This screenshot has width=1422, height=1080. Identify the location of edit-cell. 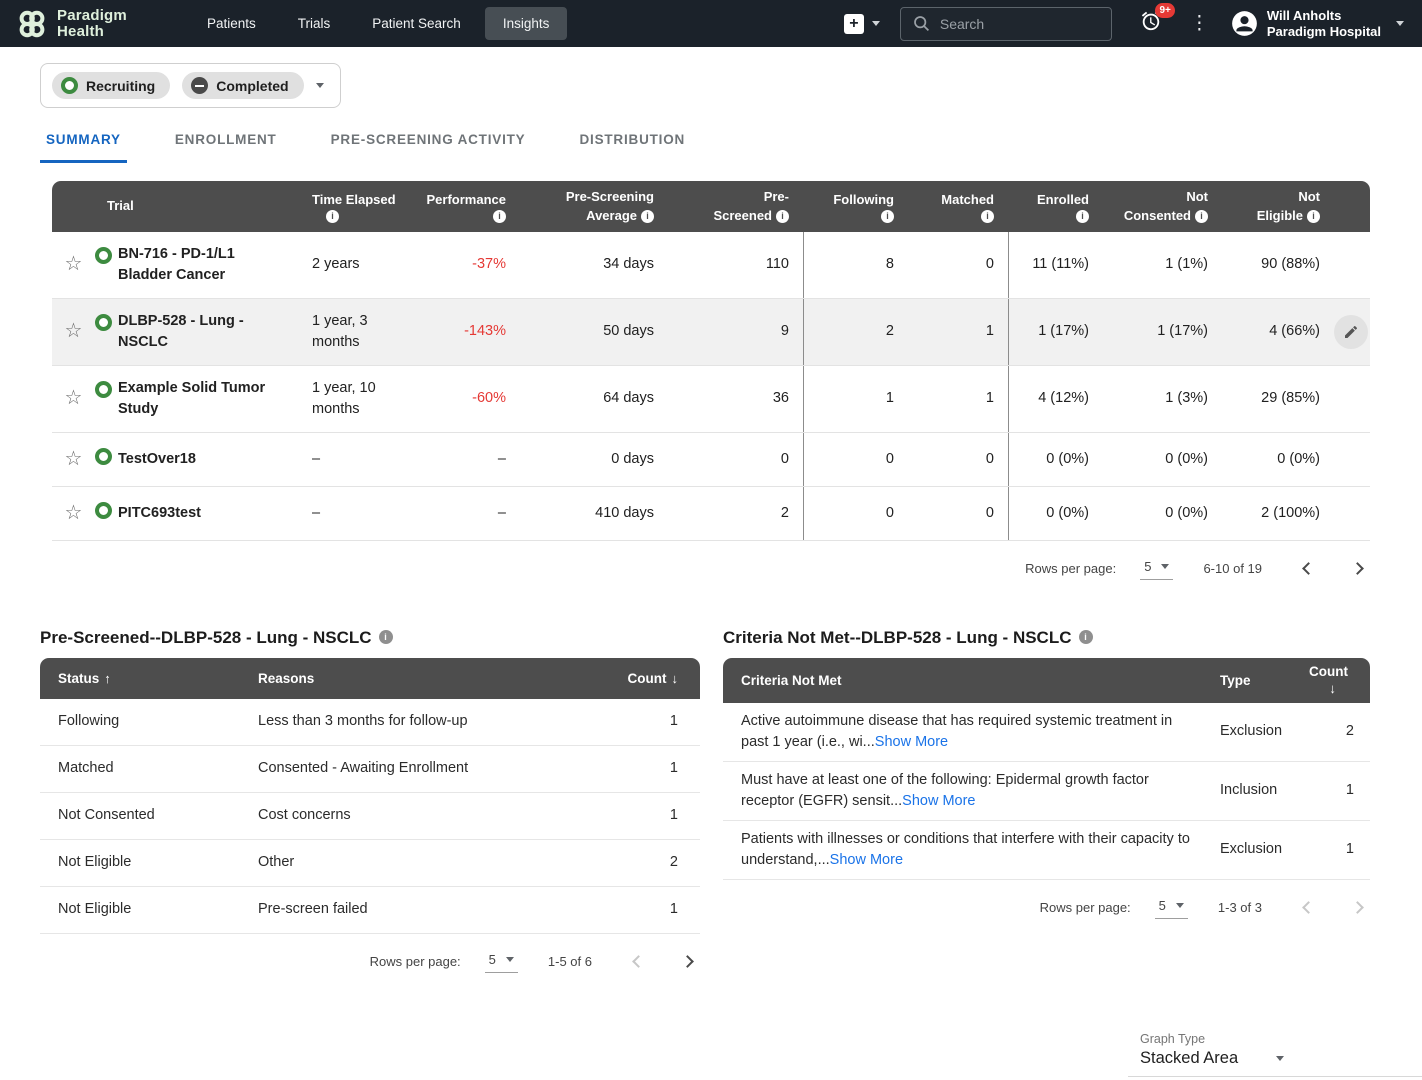
(1352, 399).